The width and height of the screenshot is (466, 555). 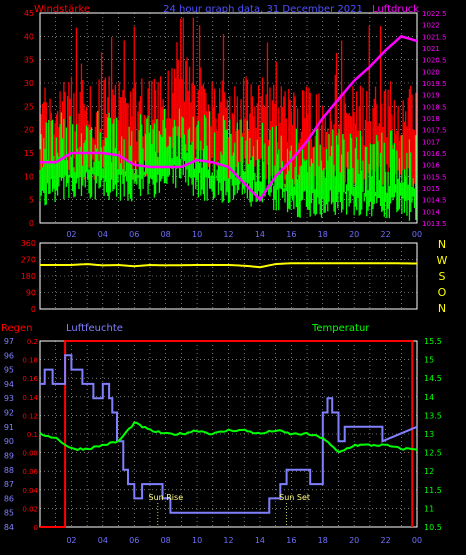 What do you see at coordinates (434, 201) in the screenshot?
I see `pressure-y-tick: 1014.5` at bounding box center [434, 201].